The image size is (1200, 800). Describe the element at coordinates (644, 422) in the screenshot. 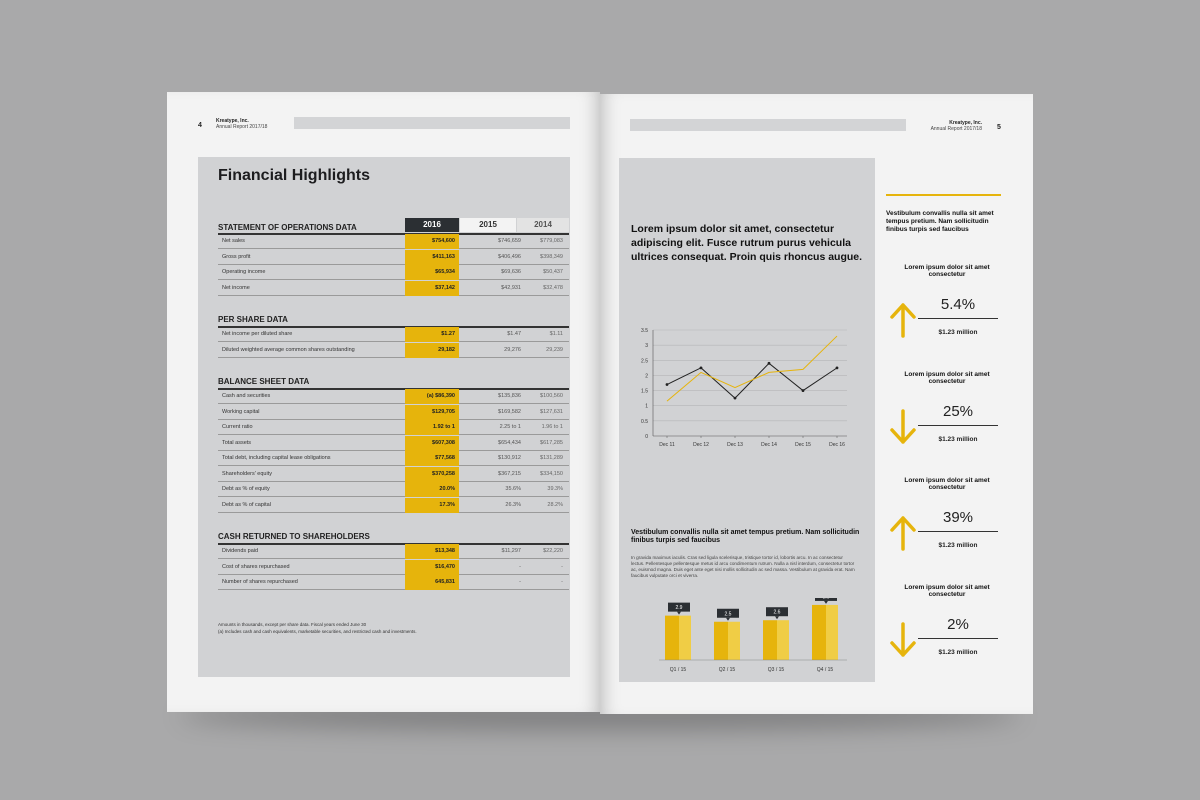

I see `y-tick-label: 0.5` at that location.